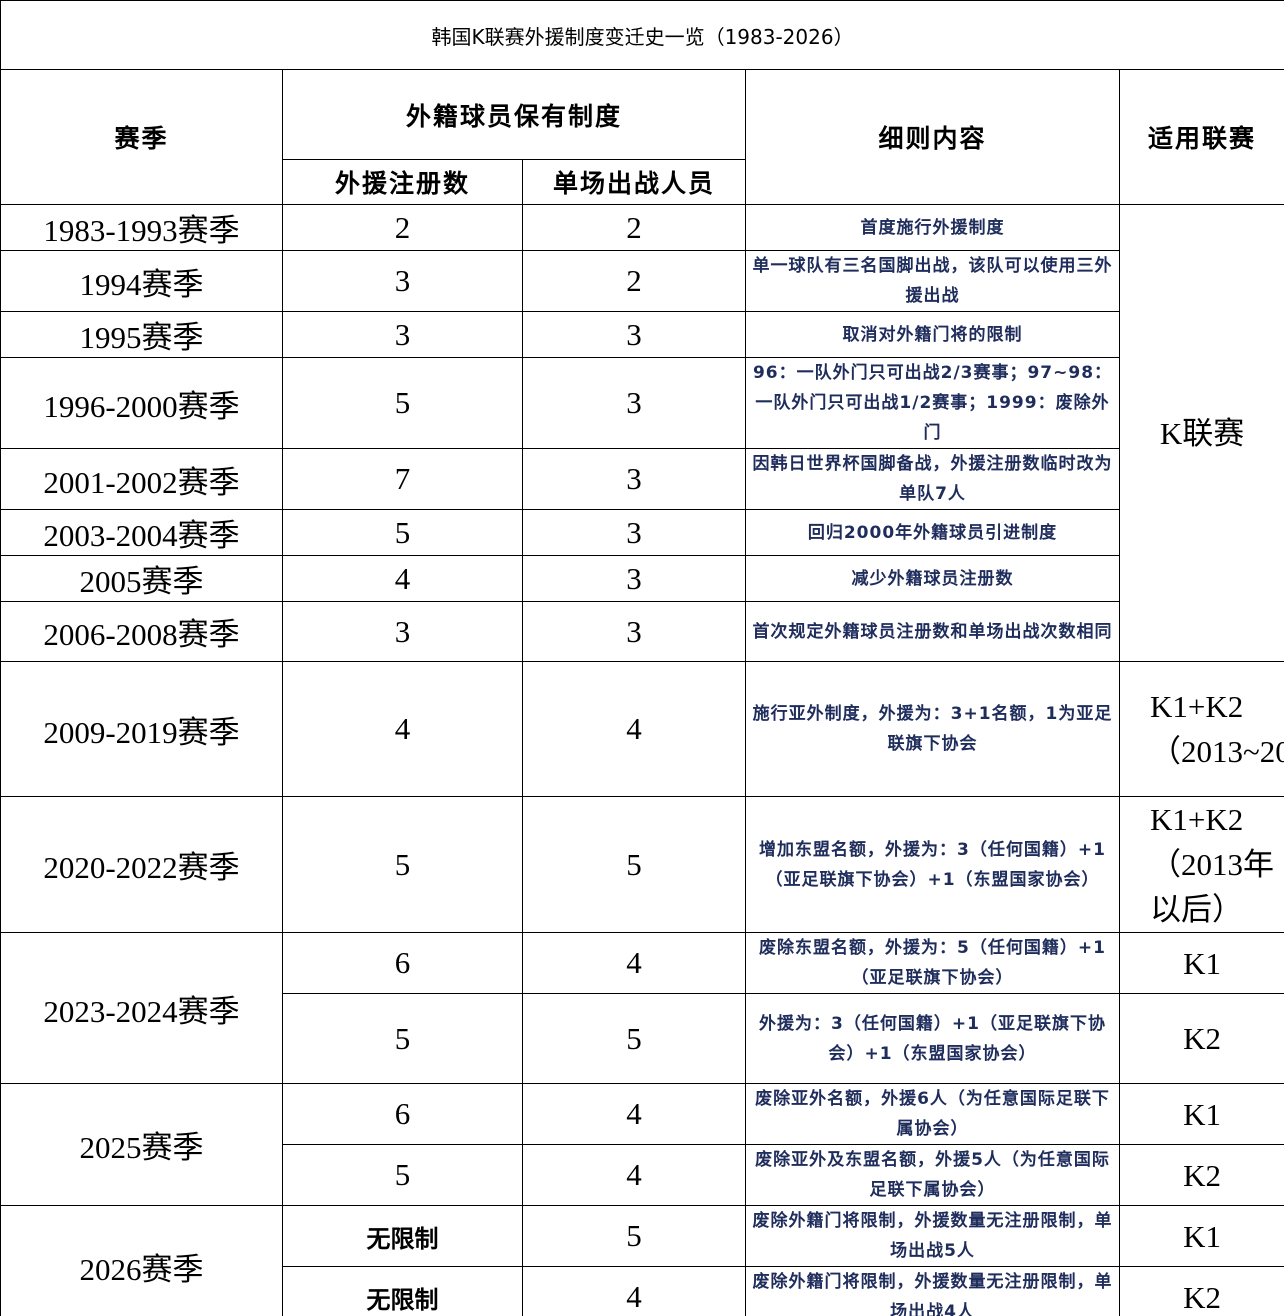  Describe the element at coordinates (932, 137) in the screenshot. I see `header-details: 细则内容` at that location.